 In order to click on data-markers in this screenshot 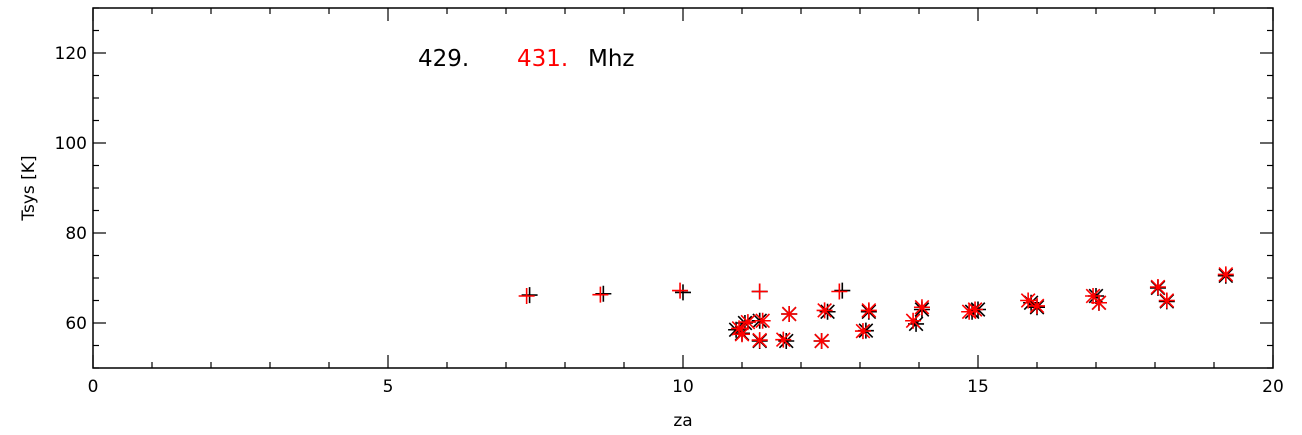, I will do `click(876, 307)`.